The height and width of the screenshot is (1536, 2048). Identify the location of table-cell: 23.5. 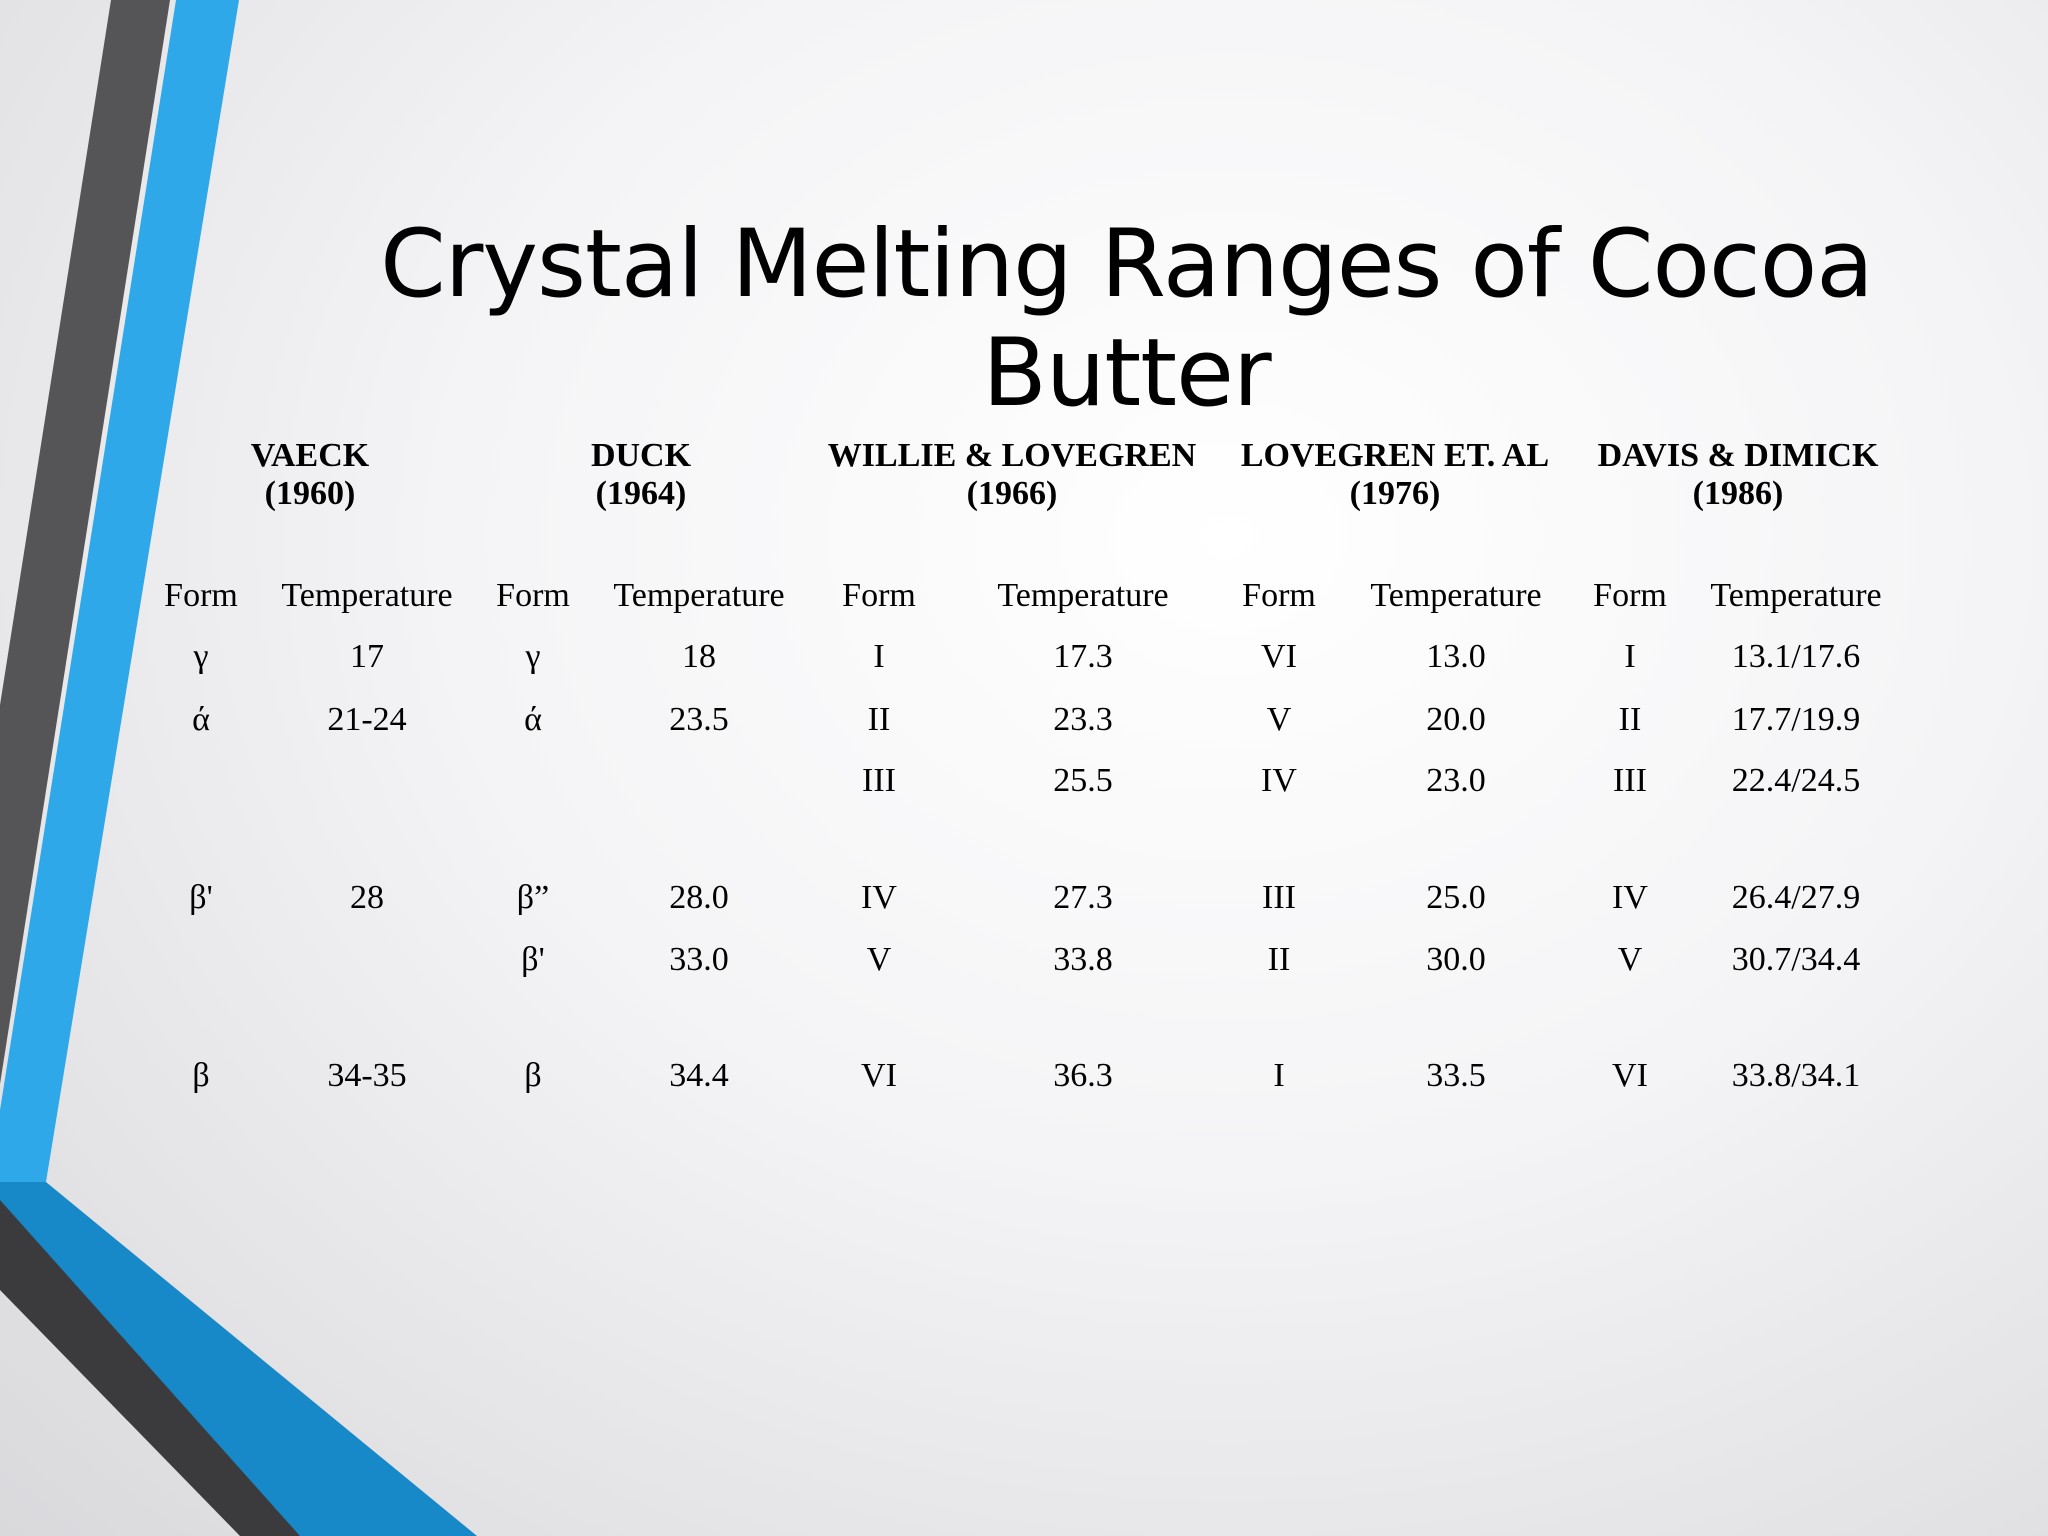
(699, 719).